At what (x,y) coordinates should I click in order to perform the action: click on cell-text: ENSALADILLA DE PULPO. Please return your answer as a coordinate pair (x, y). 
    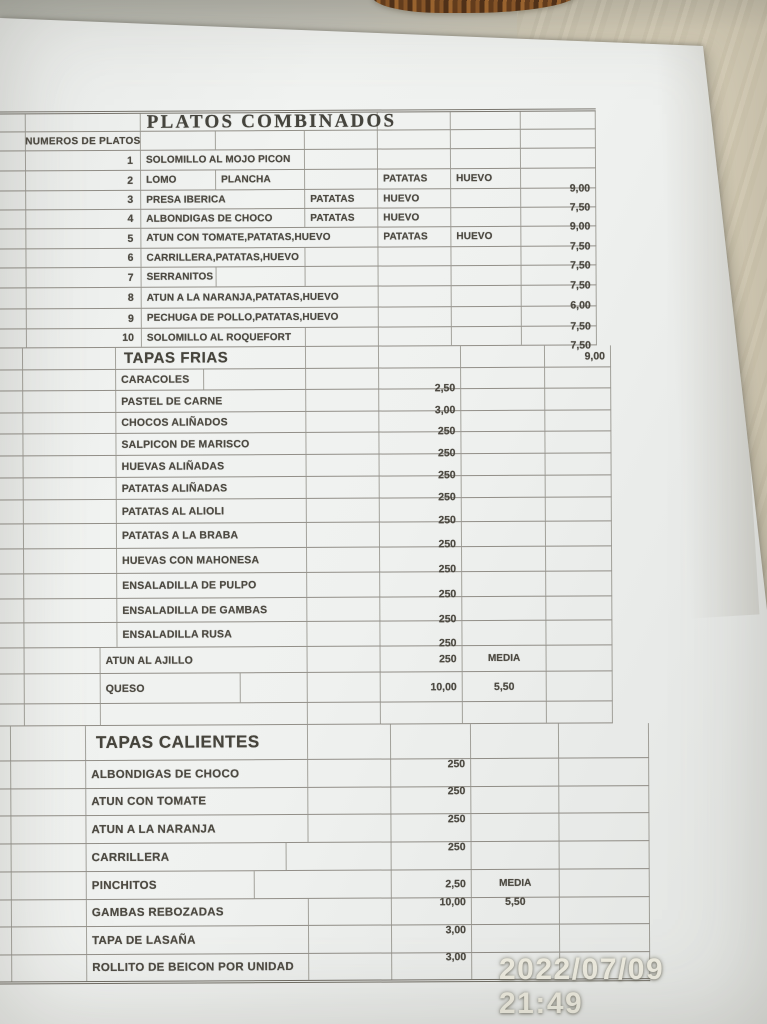
    Looking at the image, I should click on (189, 585).